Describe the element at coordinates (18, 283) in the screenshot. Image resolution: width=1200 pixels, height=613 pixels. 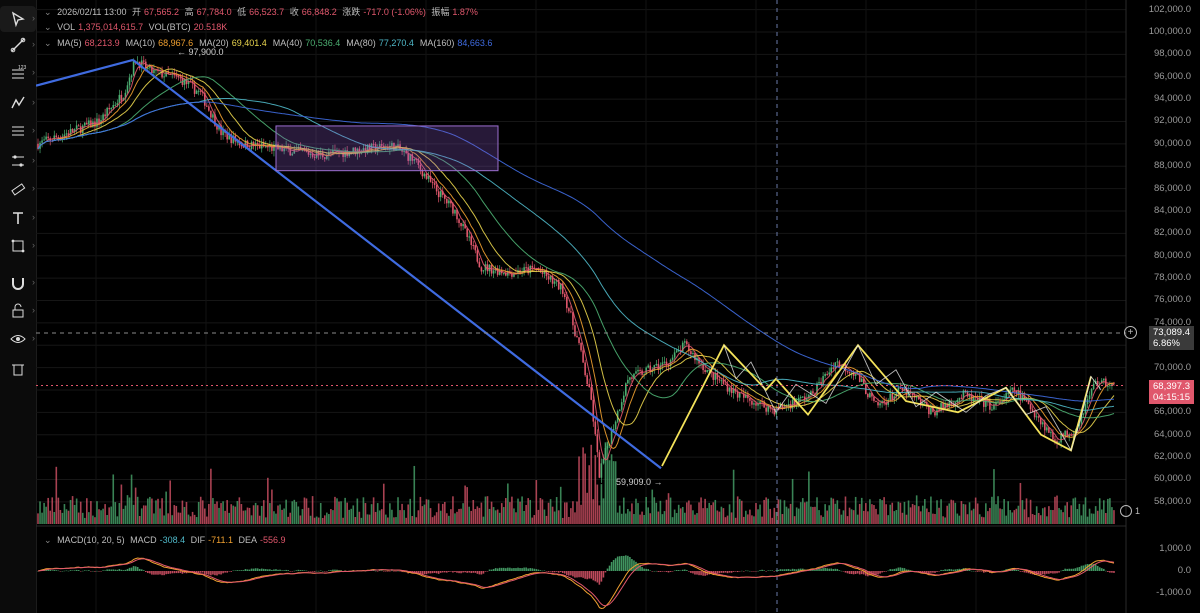
I see `magnet-icon: ›` at that location.